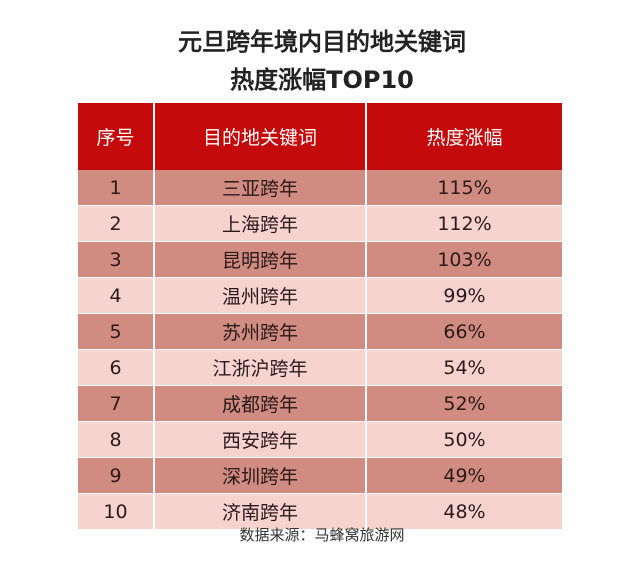 This screenshot has height=575, width=644. Describe the element at coordinates (464, 331) in the screenshot. I see `growth-cell: 66%` at that location.